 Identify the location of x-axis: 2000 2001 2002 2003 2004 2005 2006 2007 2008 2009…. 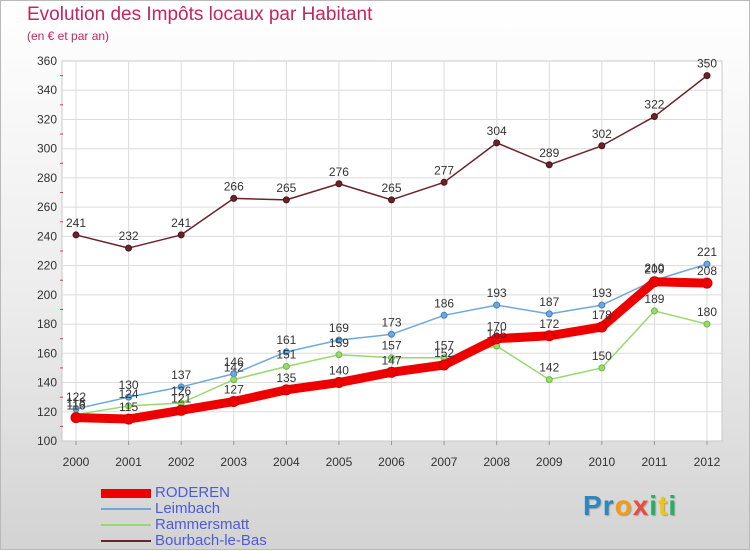
(392, 455).